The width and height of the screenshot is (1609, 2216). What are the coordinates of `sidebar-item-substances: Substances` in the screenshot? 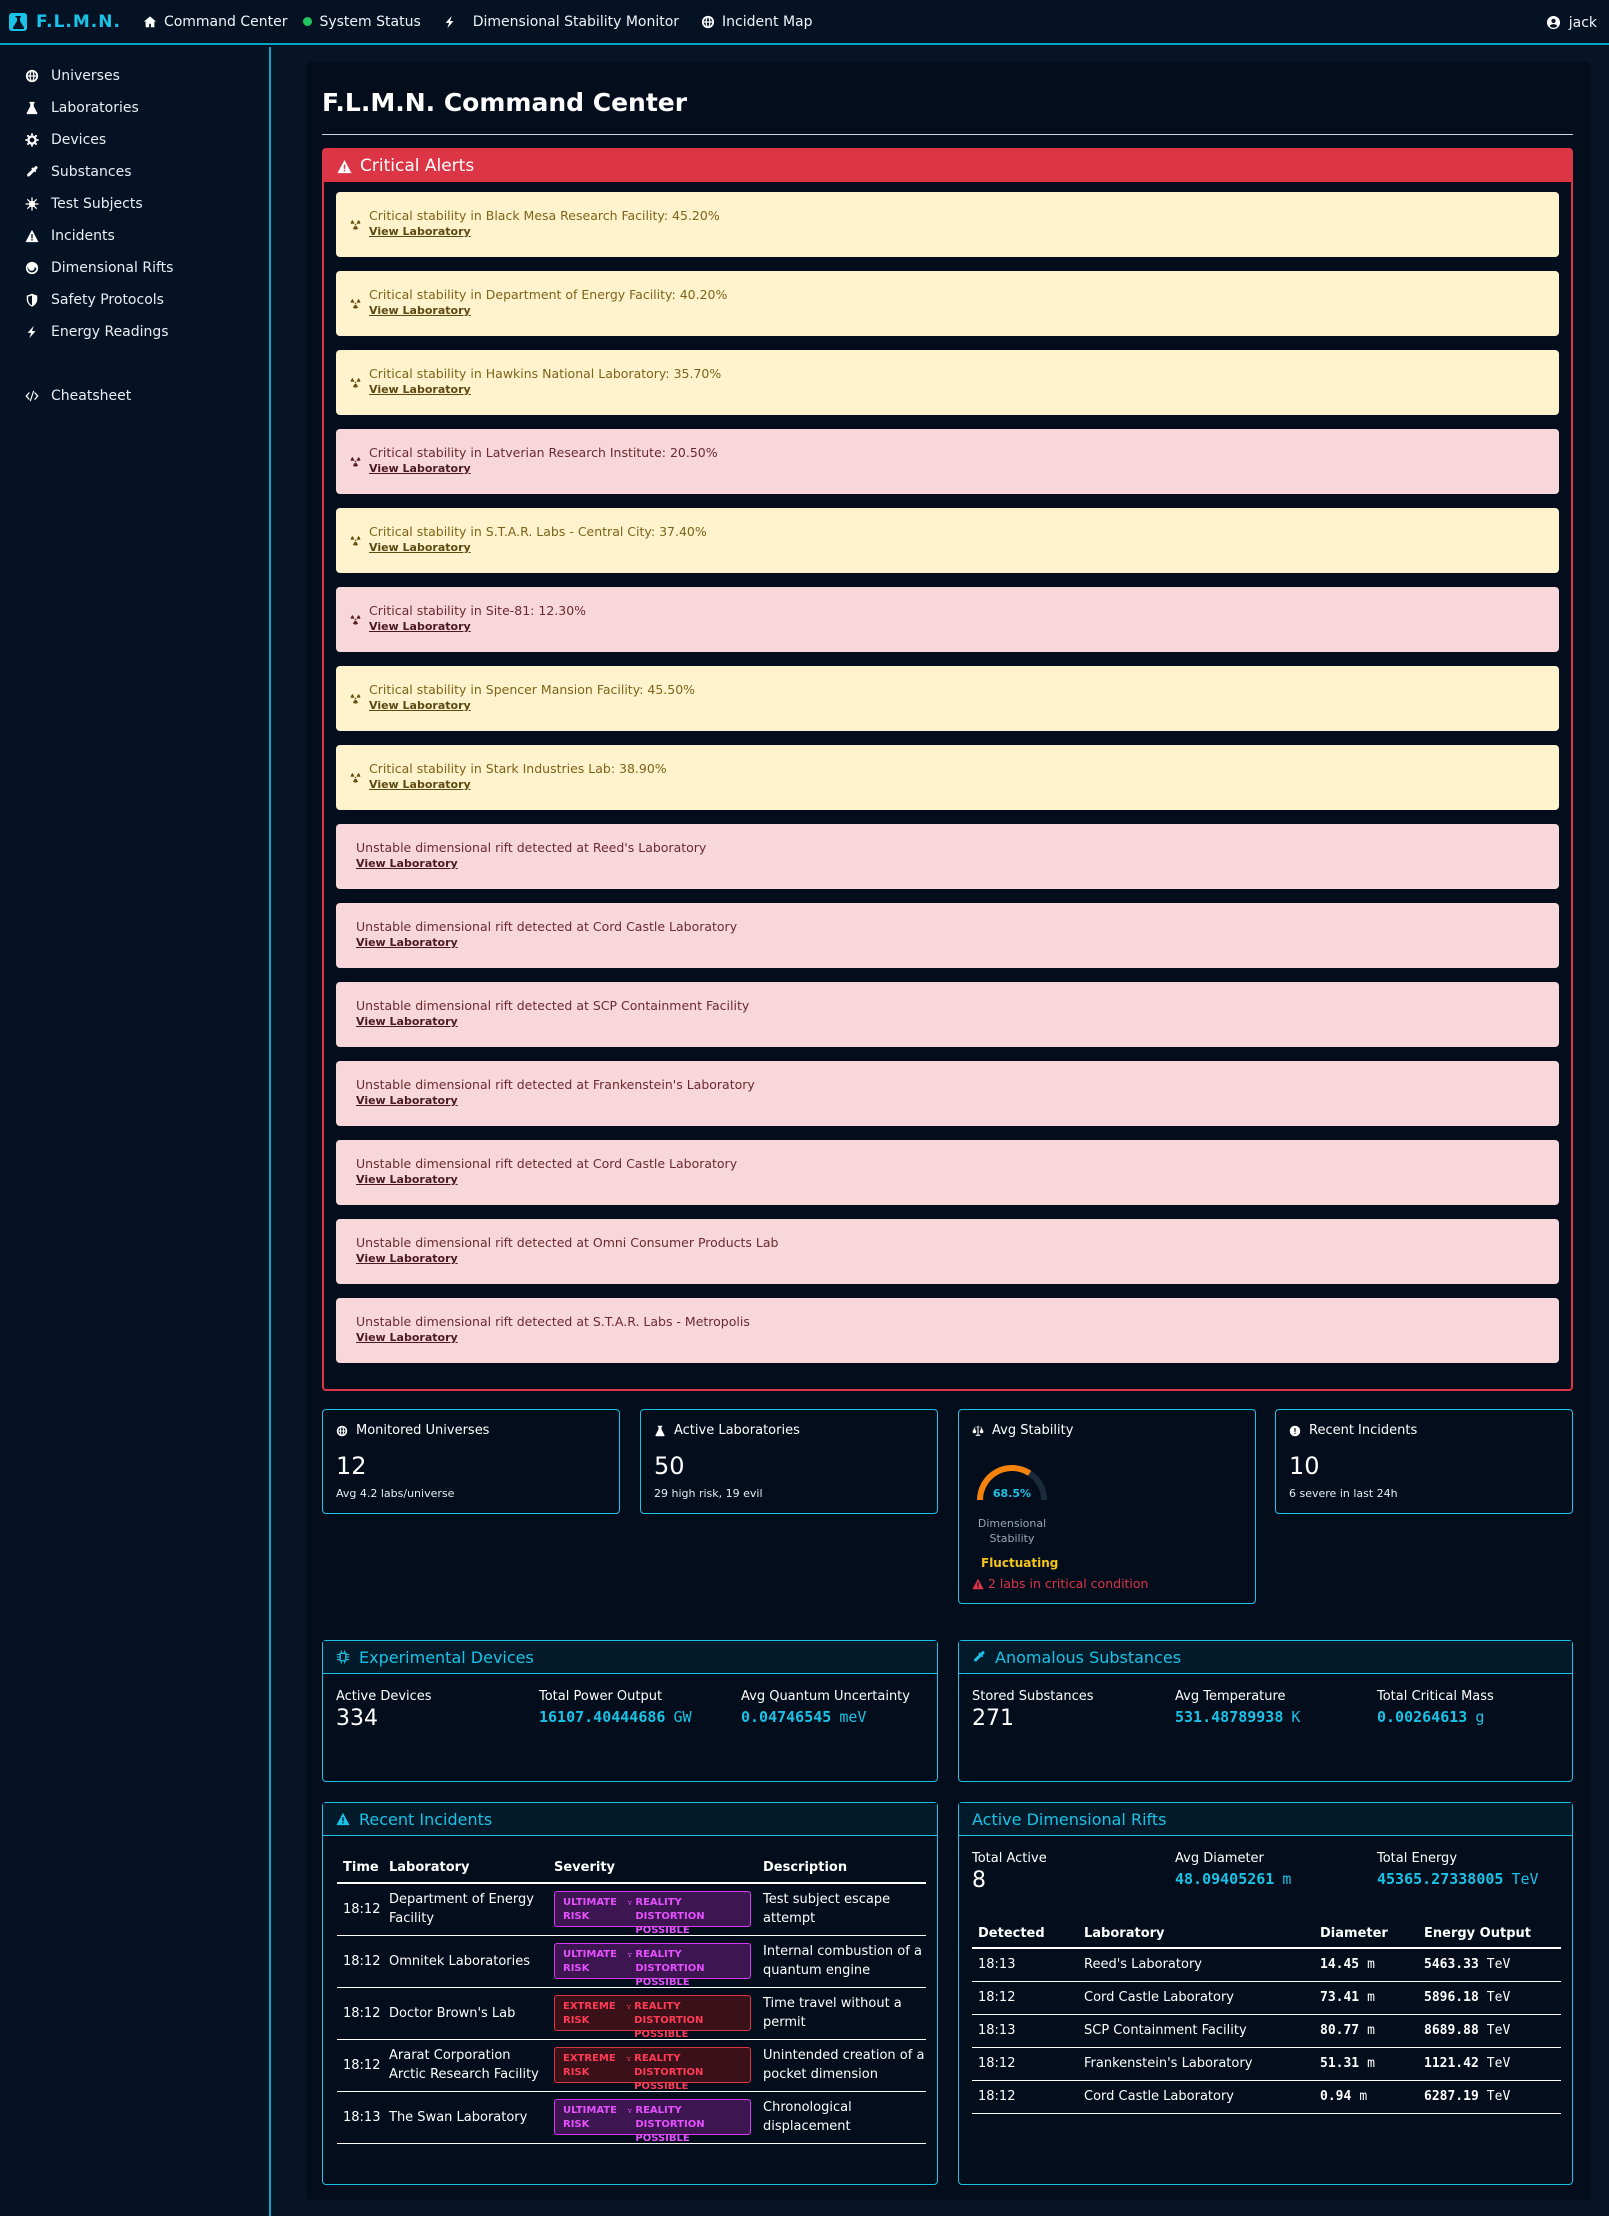 It's located at (134, 172).